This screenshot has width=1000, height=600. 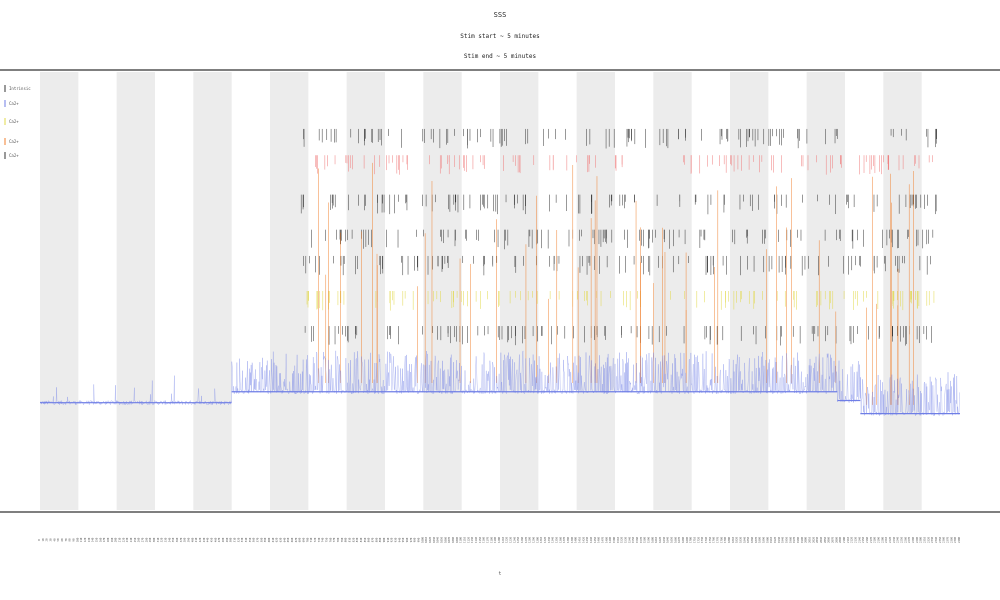 I want to click on x-tick-label: 350, so click(x=173, y=539).